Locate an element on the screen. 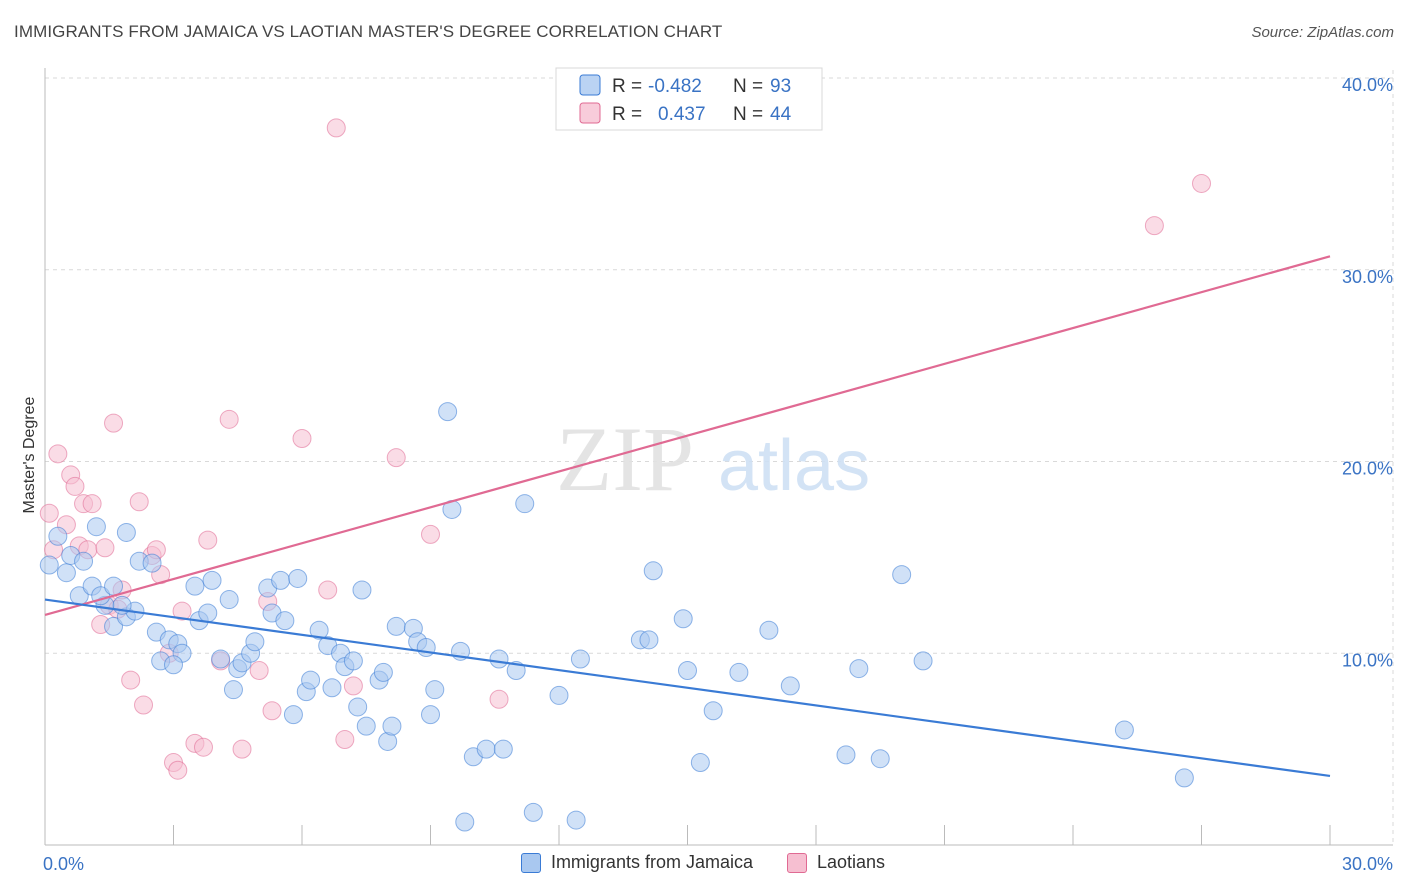 Image resolution: width=1406 pixels, height=892 pixels. legend-swatch-jamaica is located at coordinates (530, 862).